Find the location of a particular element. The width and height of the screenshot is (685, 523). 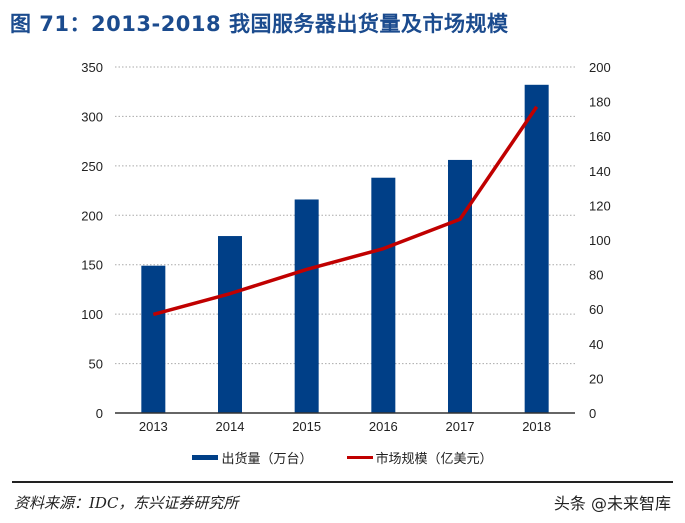

y-right-tick-label: 60 is located at coordinates (596, 309).